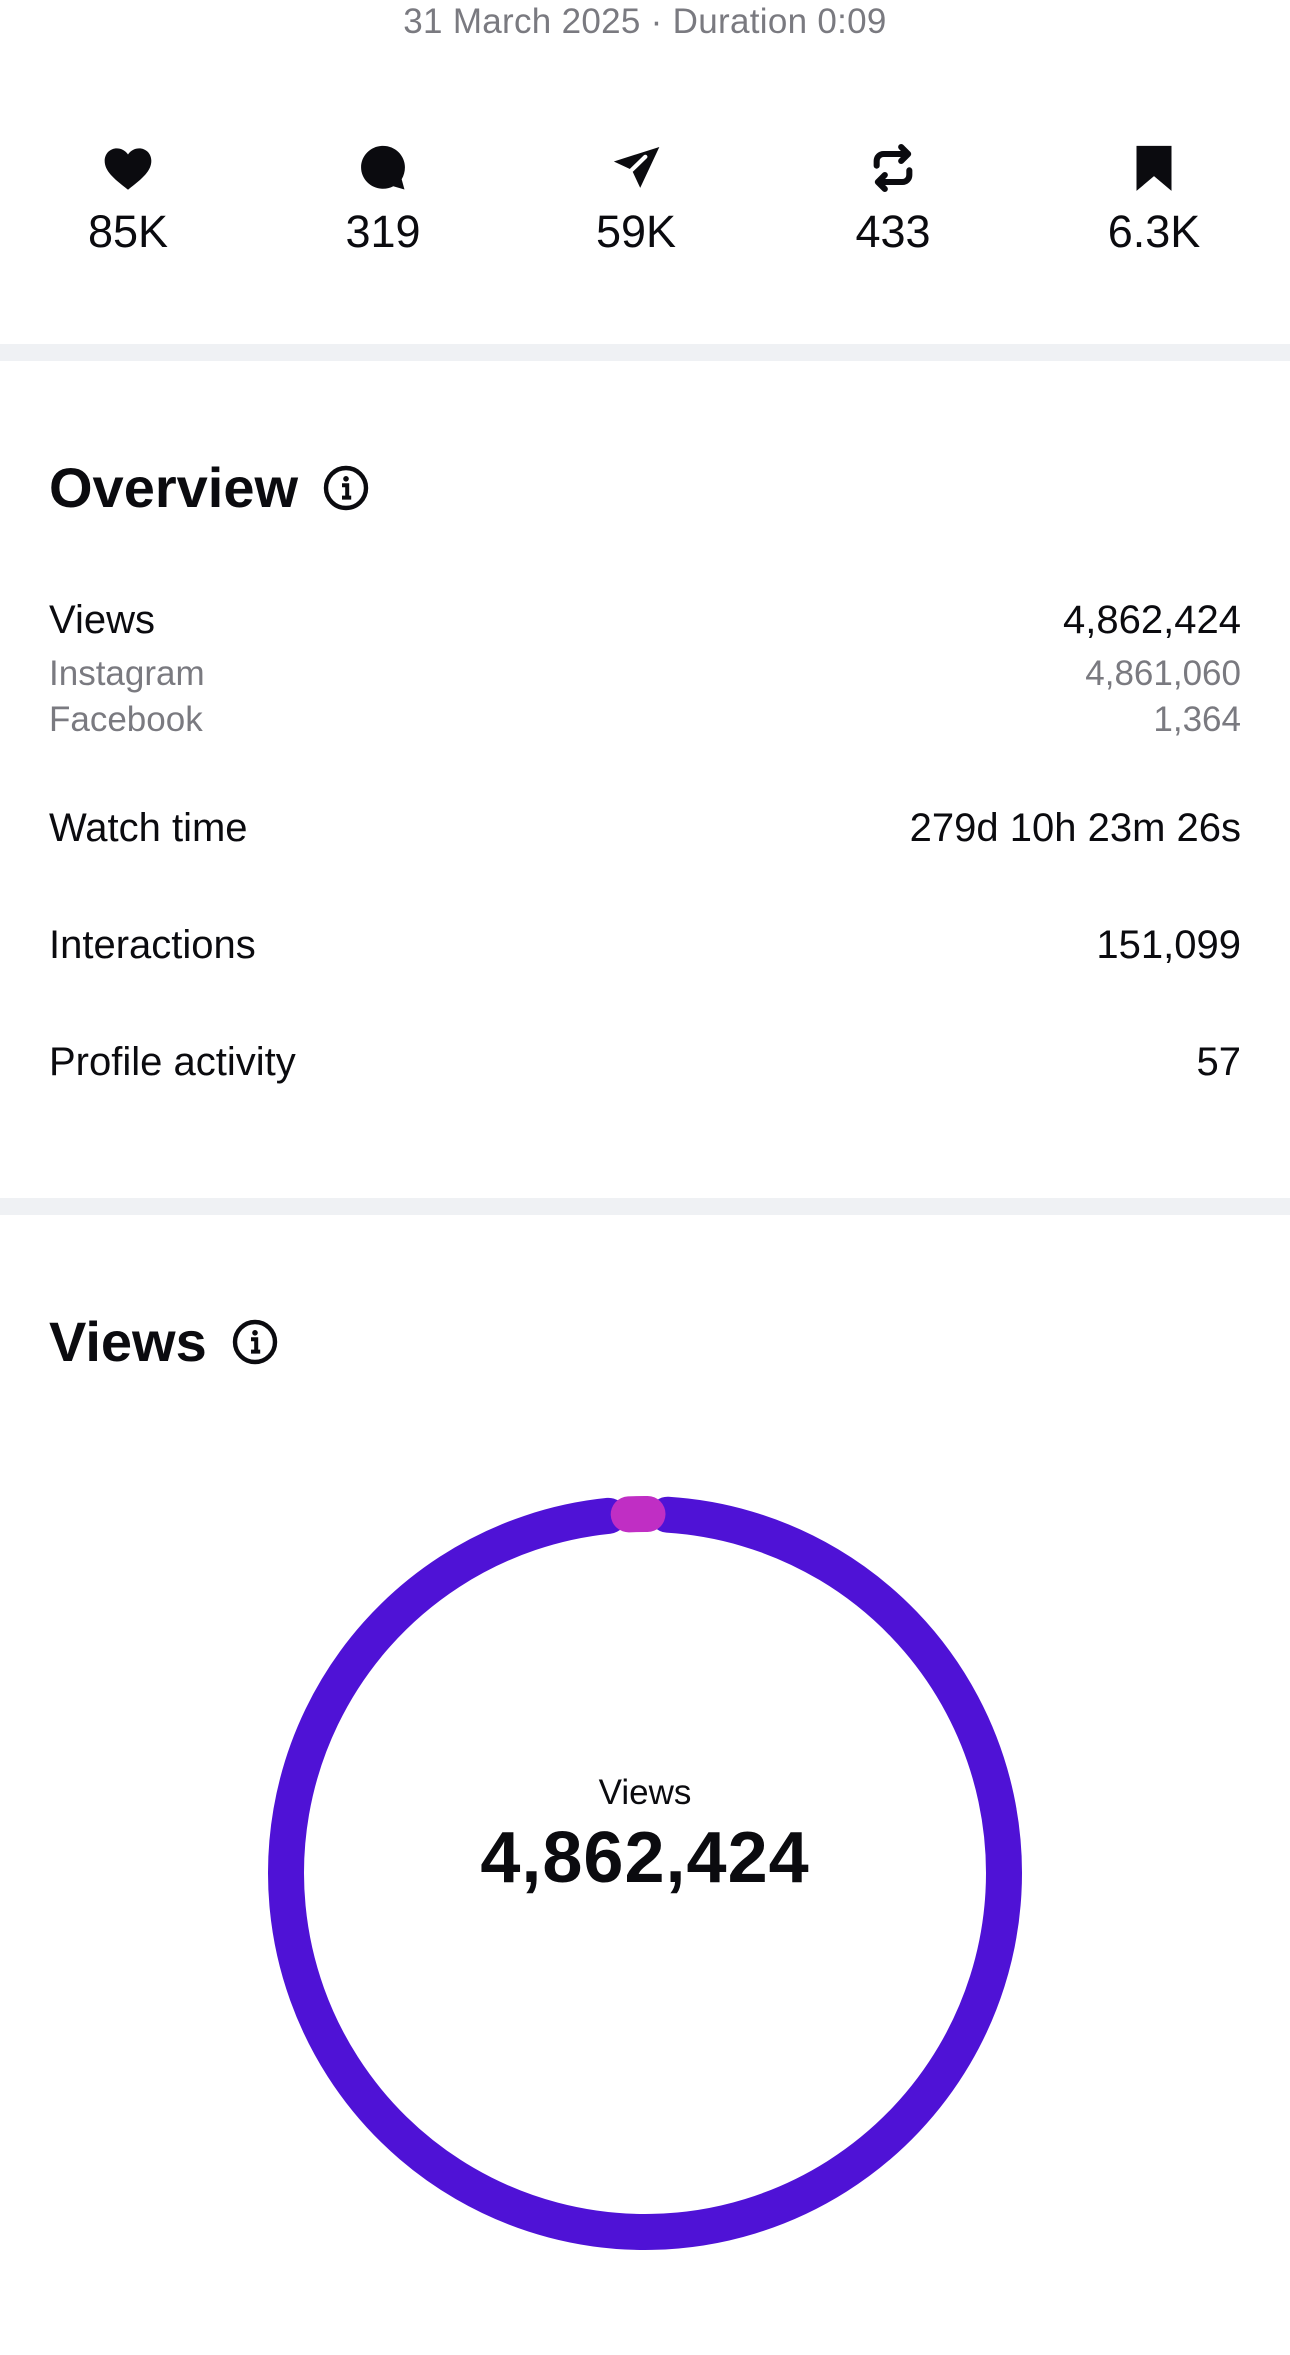 Image resolution: width=1290 pixels, height=2355 pixels. What do you see at coordinates (174, 487) in the screenshot?
I see `overview-title-text: Overview` at bounding box center [174, 487].